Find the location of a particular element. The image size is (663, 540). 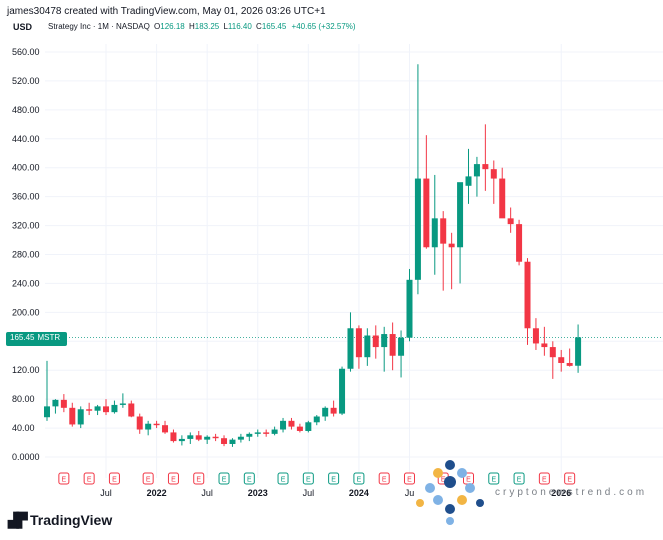

close-label: C is located at coordinates (259, 26).